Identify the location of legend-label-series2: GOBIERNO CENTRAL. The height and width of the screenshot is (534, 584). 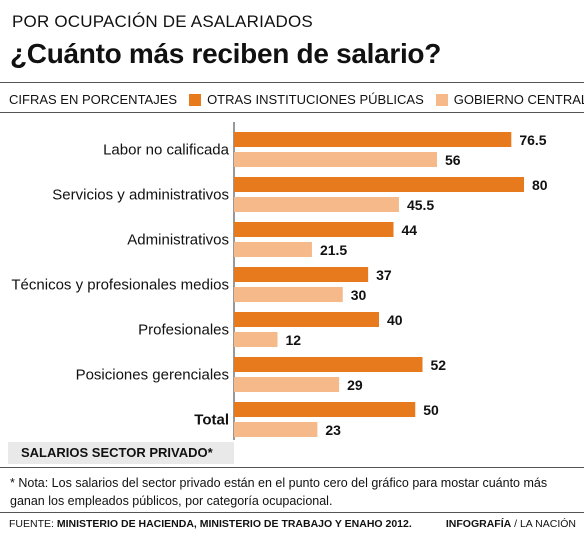
(518, 99).